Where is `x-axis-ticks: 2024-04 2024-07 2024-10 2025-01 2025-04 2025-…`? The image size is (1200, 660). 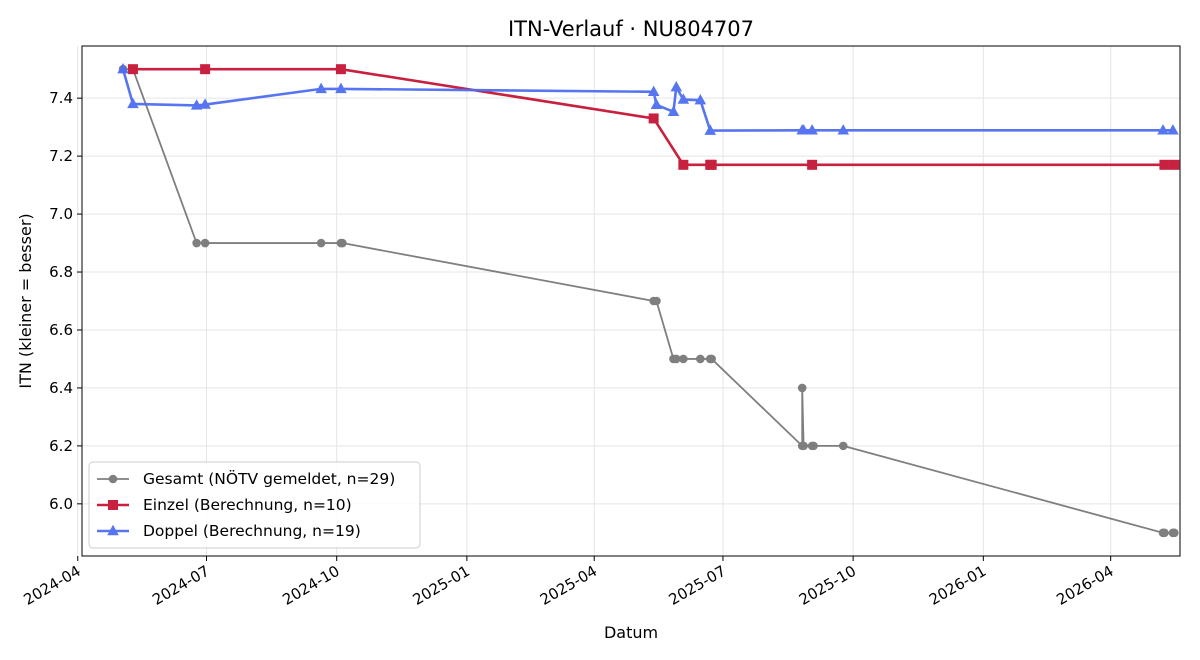 x-axis-ticks: 2024-04 2024-07 2024-10 2025-01 2025-04 2025-… is located at coordinates (568, 582).